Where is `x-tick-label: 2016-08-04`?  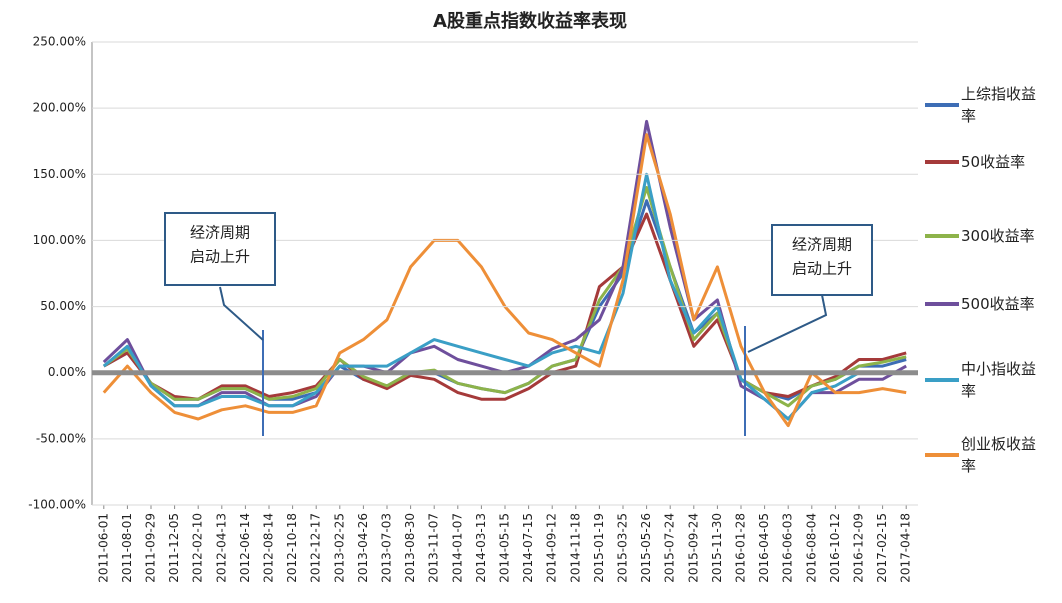
x-tick-label: 2016-08-04 is located at coordinates (811, 548).